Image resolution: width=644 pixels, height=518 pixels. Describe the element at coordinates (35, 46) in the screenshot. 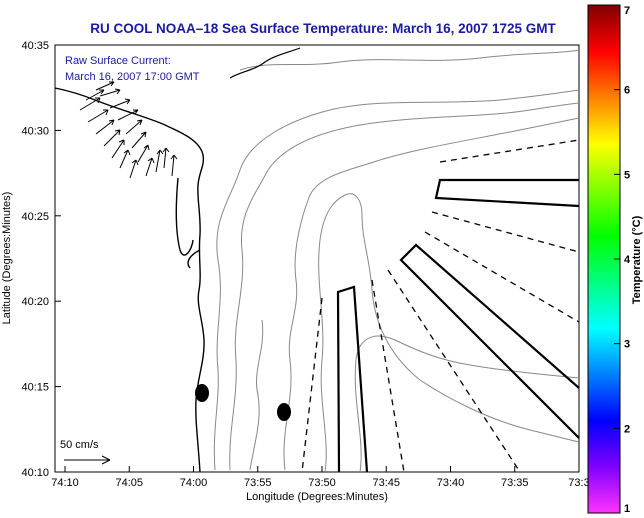

I see `y-tick-label: 40:35` at that location.